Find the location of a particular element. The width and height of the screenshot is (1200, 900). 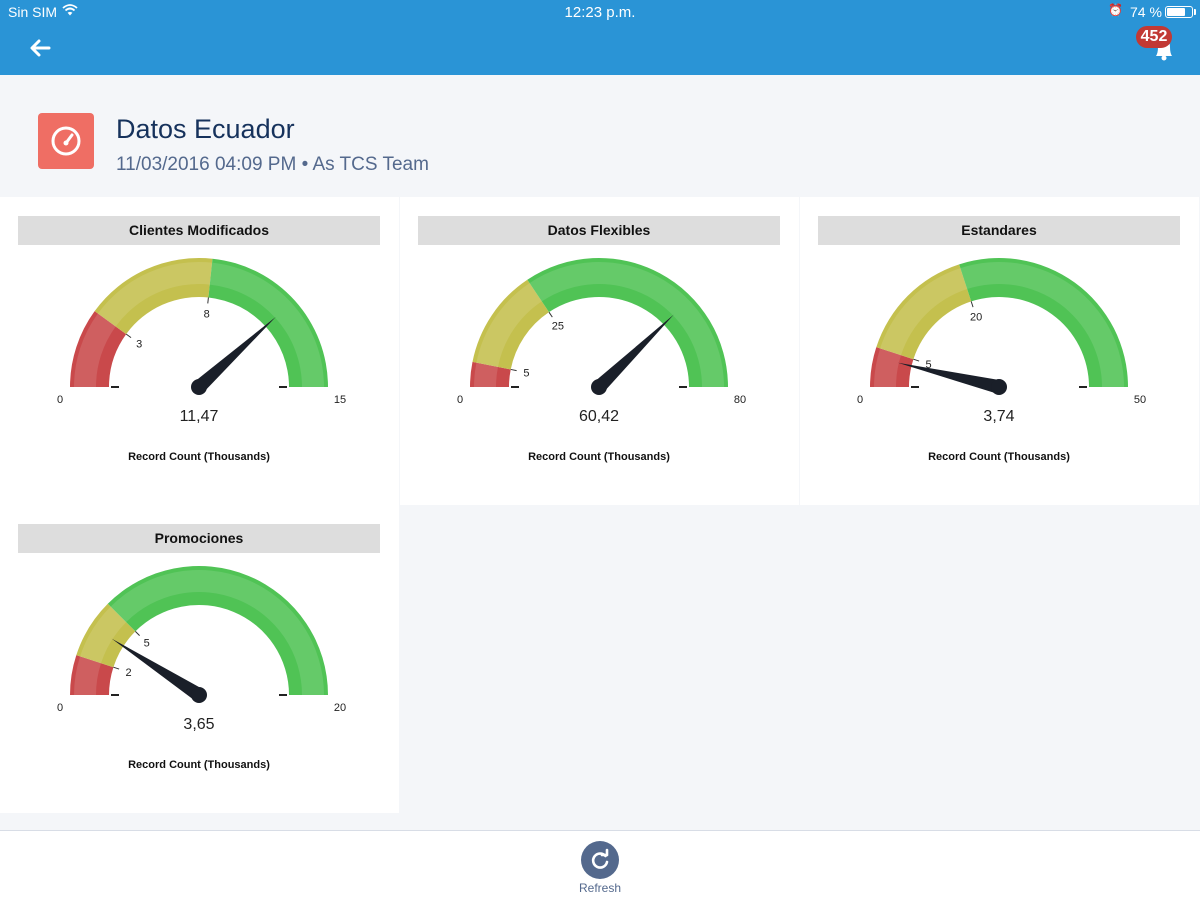

carrier-label: Sin SIM is located at coordinates (33, 12).